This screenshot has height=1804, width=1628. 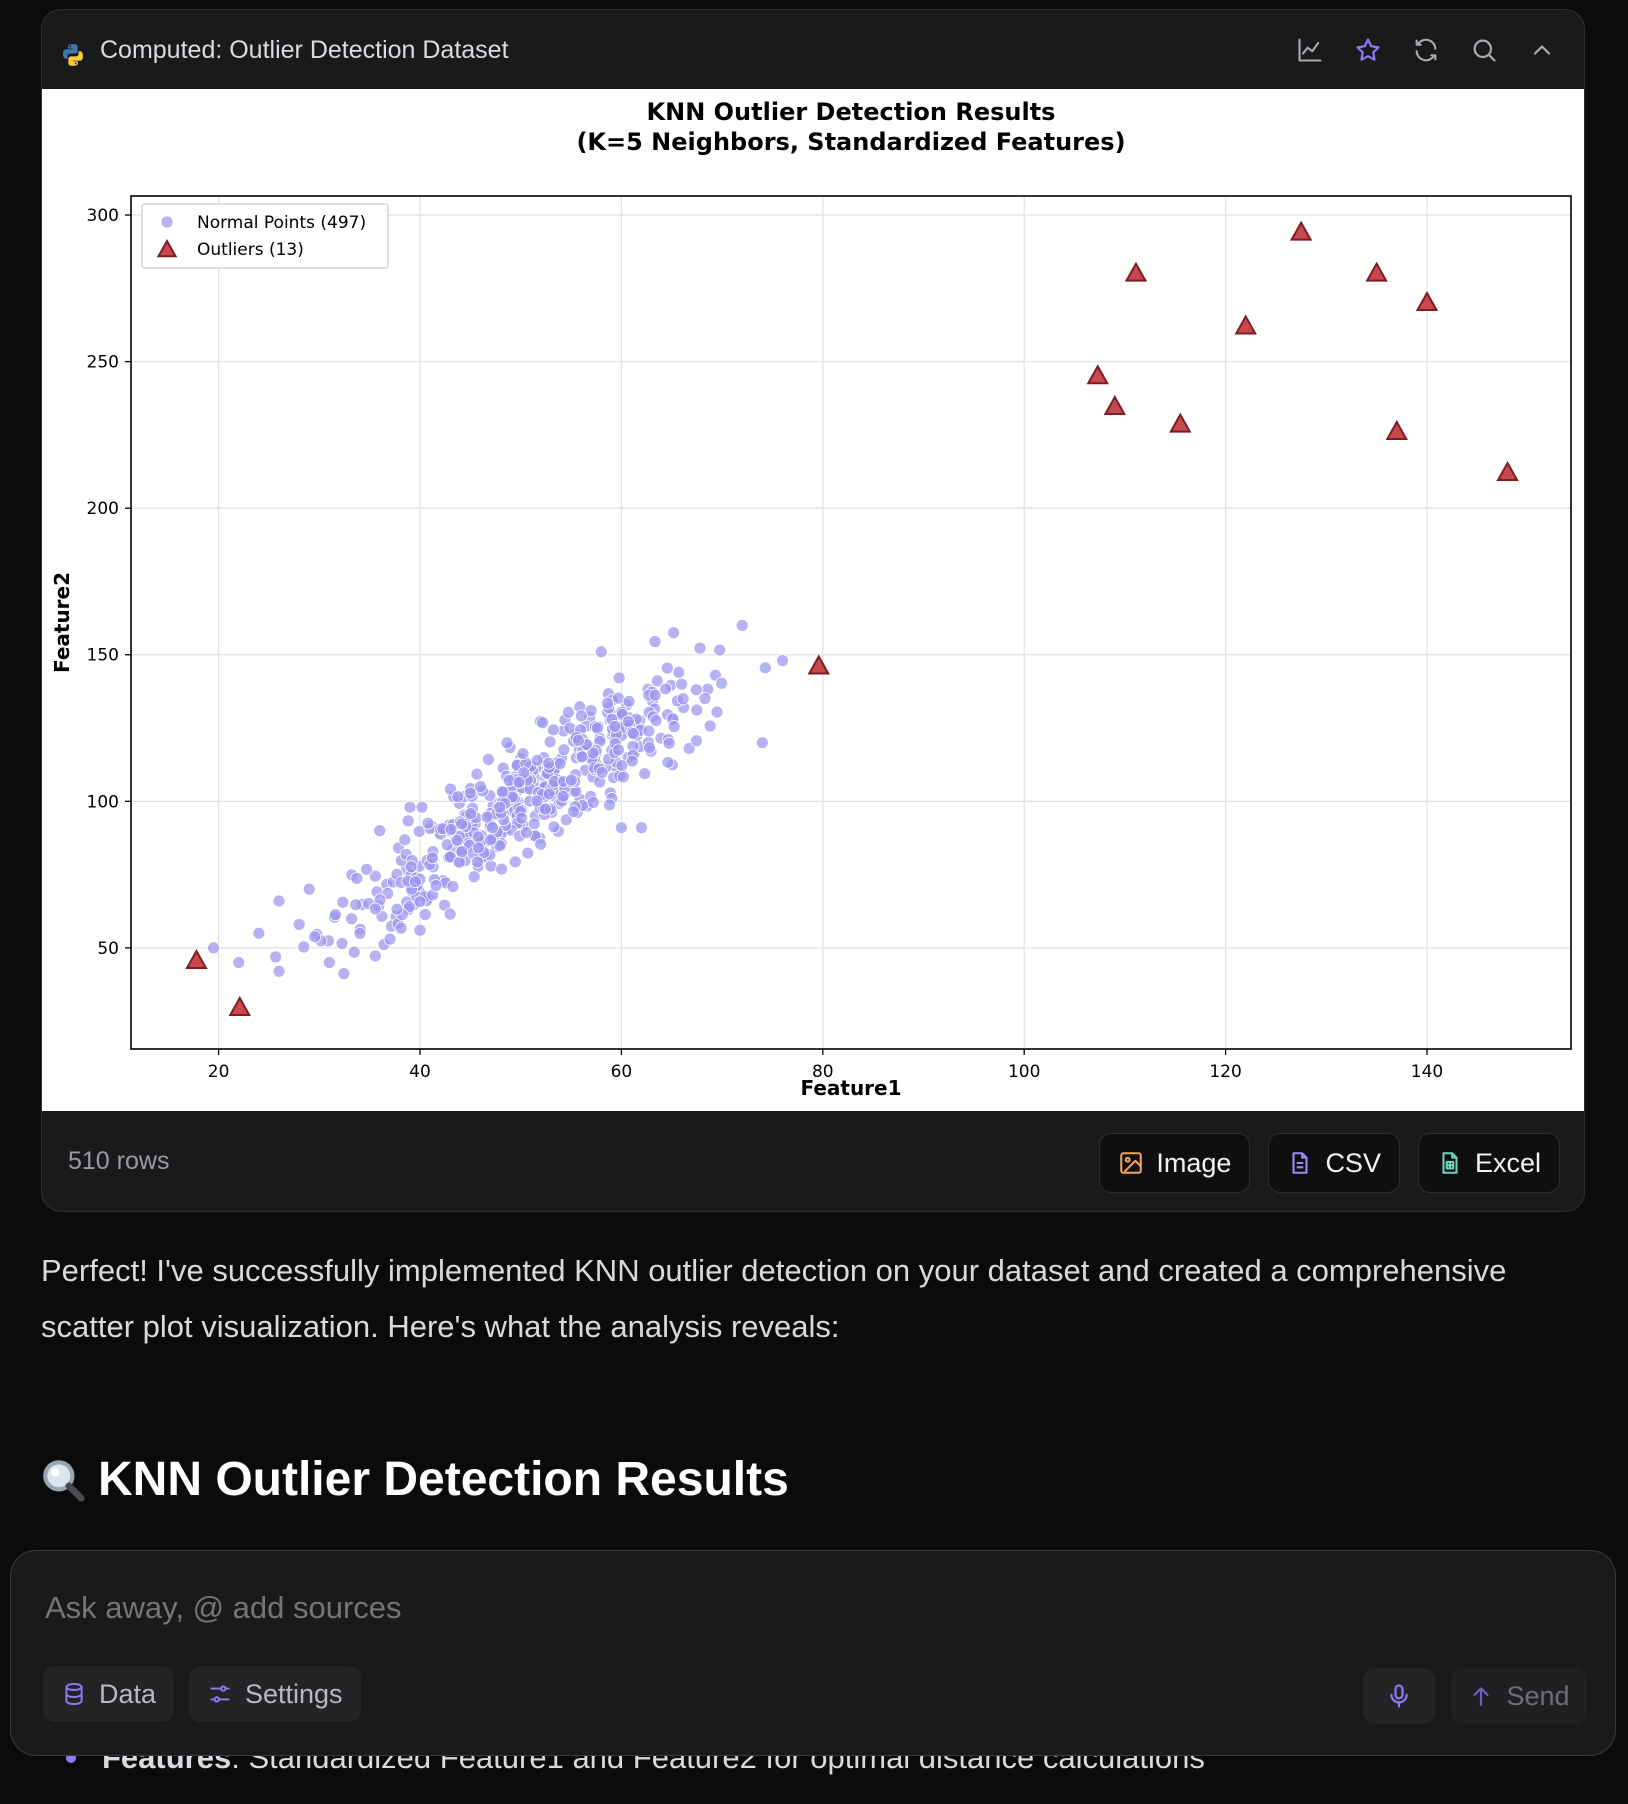 What do you see at coordinates (1519, 1696) in the screenshot?
I see `send-button: Send` at bounding box center [1519, 1696].